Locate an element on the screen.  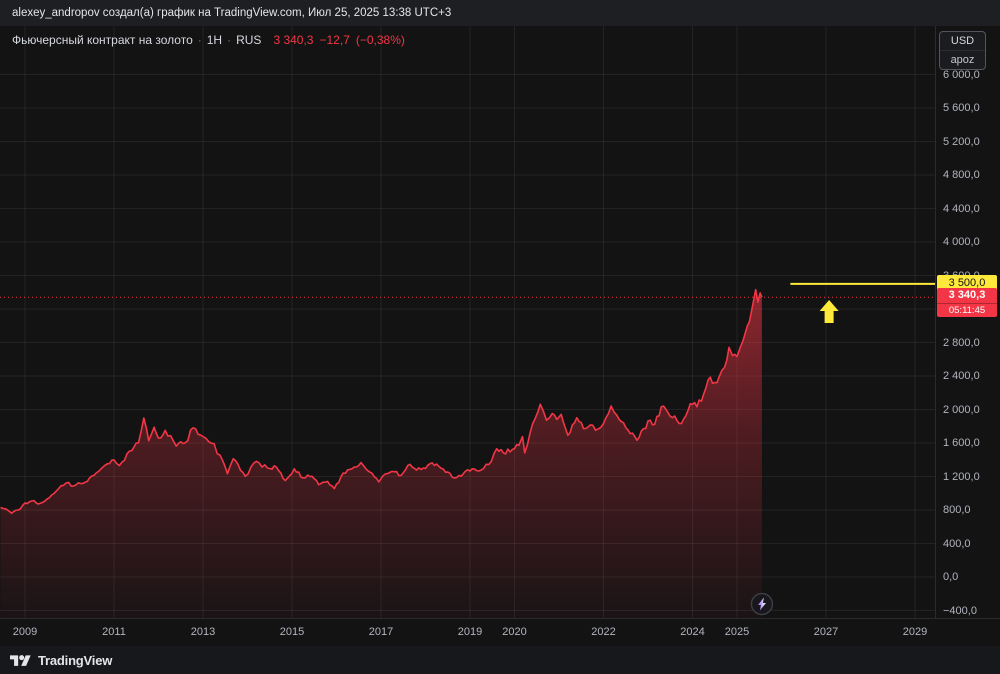
price-scale-label: 2 400,0 is located at coordinates (961, 376).